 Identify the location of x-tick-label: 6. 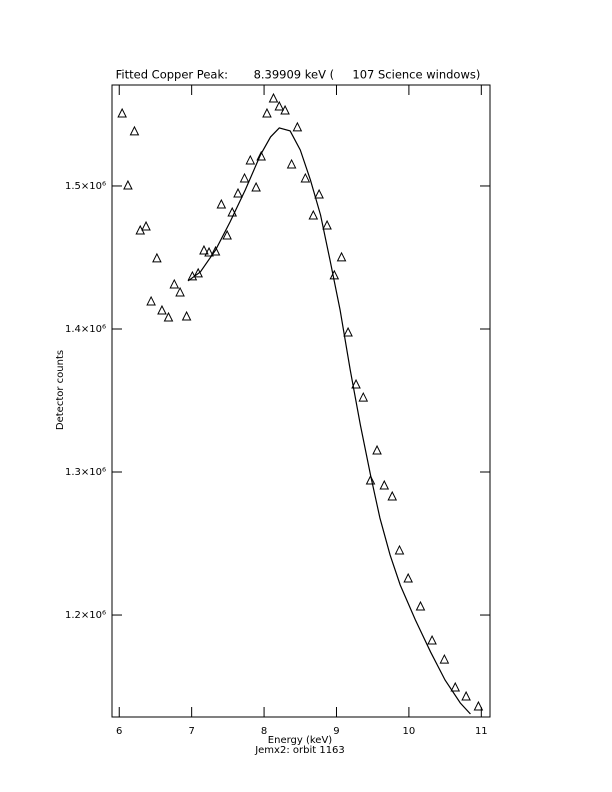
(119, 731).